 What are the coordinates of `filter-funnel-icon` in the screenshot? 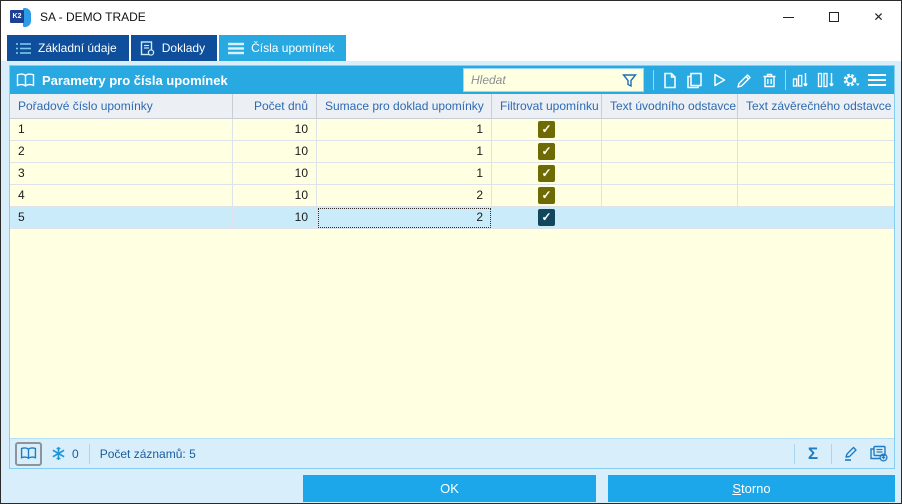 It's located at (629, 80).